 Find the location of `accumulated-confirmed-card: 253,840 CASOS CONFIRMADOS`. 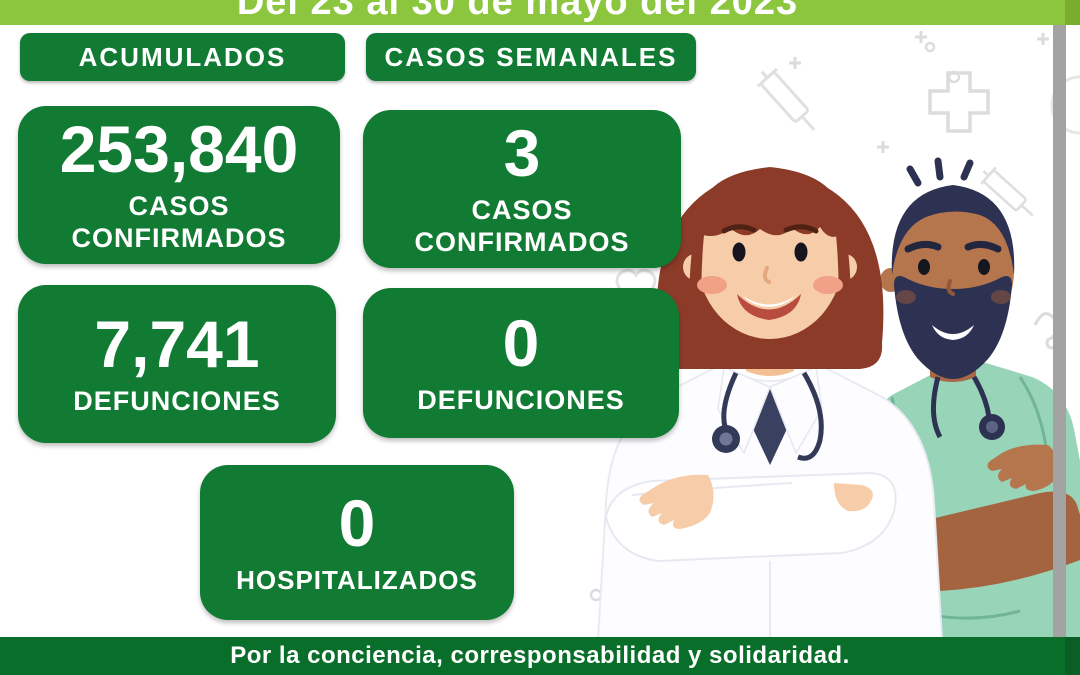

accumulated-confirmed-card: 253,840 CASOS CONFIRMADOS is located at coordinates (179, 185).